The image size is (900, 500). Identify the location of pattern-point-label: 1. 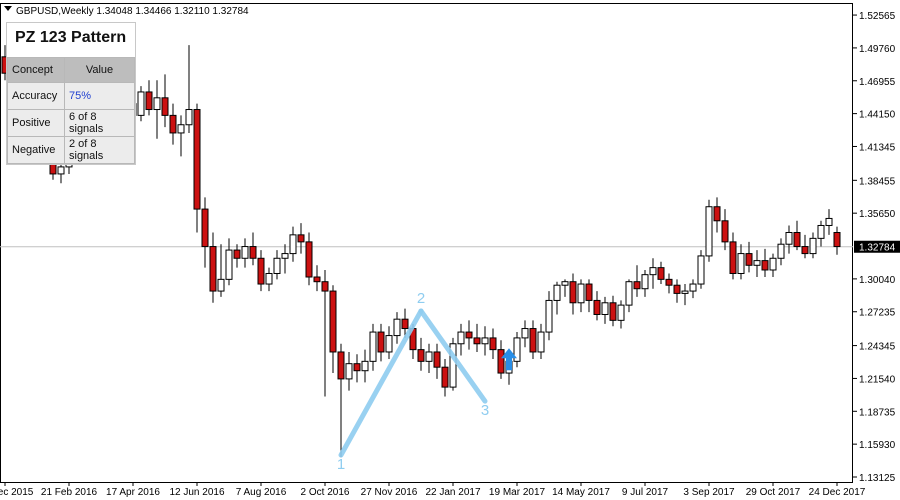
(341, 464).